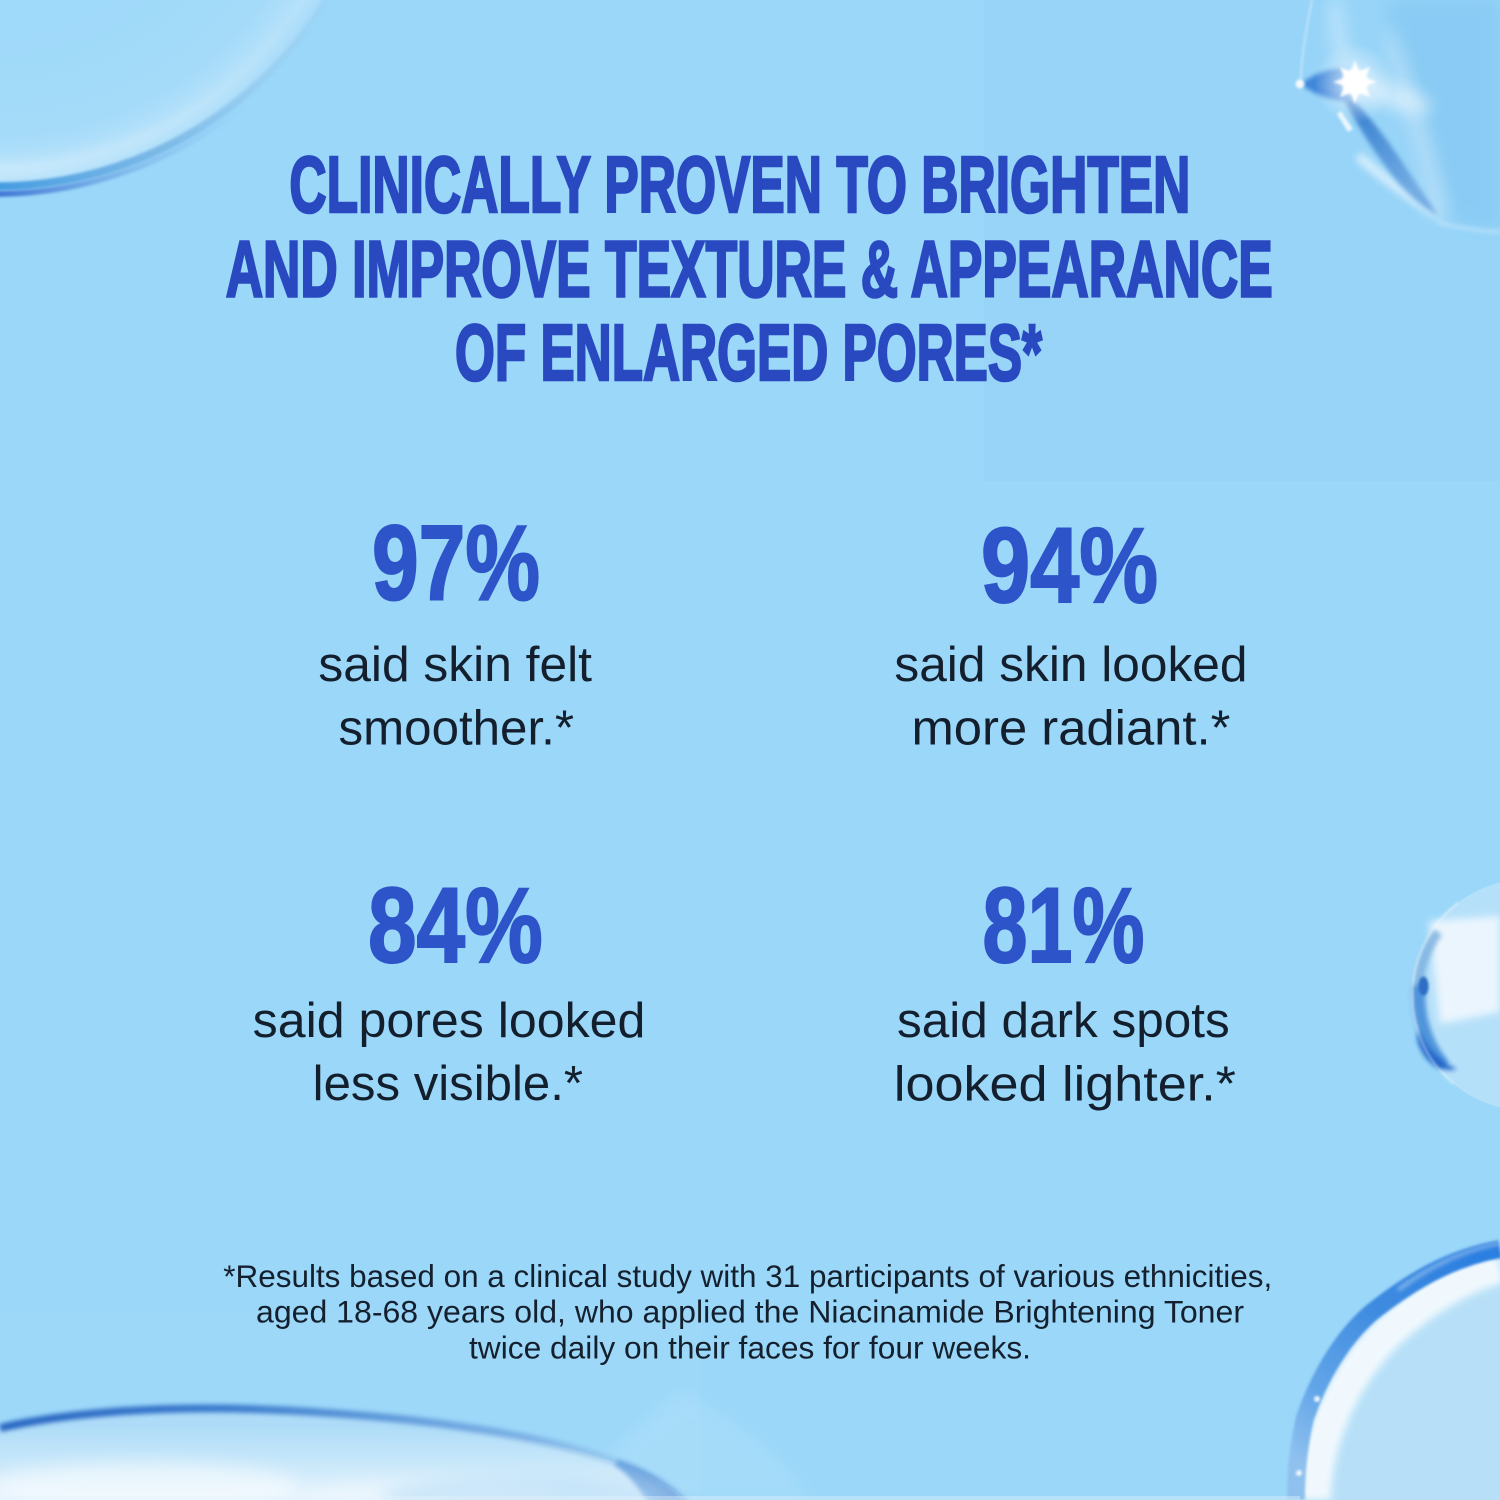 Image resolution: width=1500 pixels, height=1500 pixels. What do you see at coordinates (448, 1084) in the screenshot?
I see `svg-text: less visible.*` at bounding box center [448, 1084].